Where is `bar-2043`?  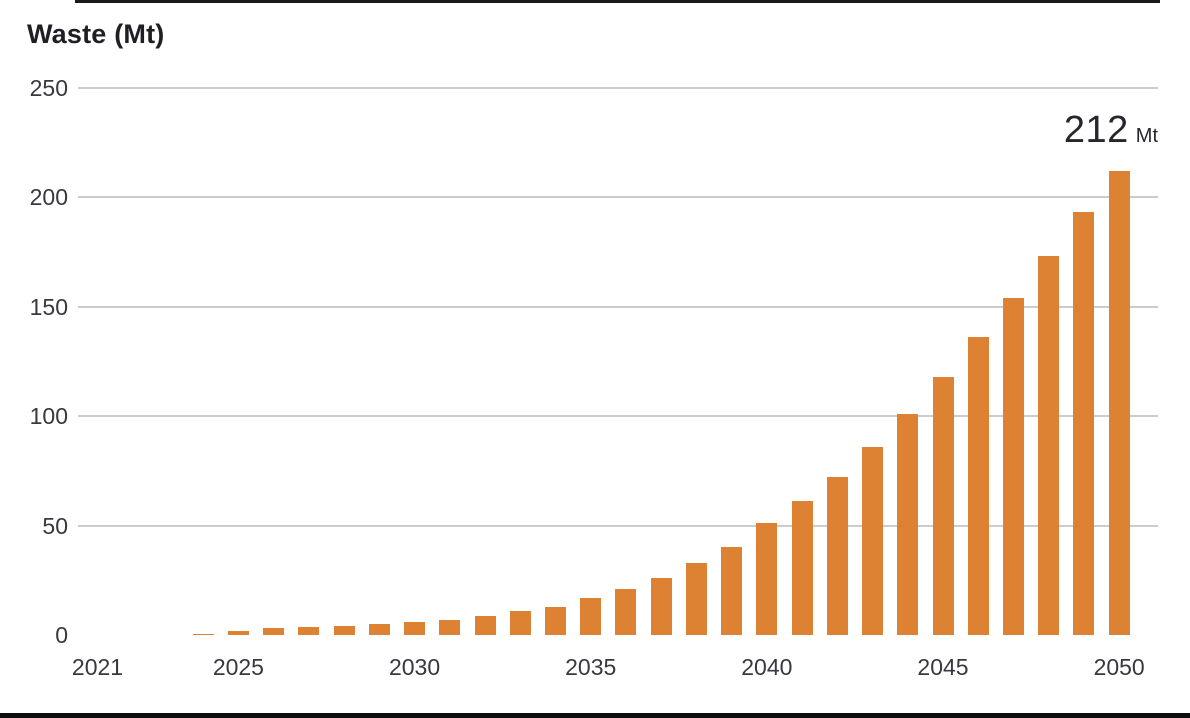 bar-2043 is located at coordinates (873, 541).